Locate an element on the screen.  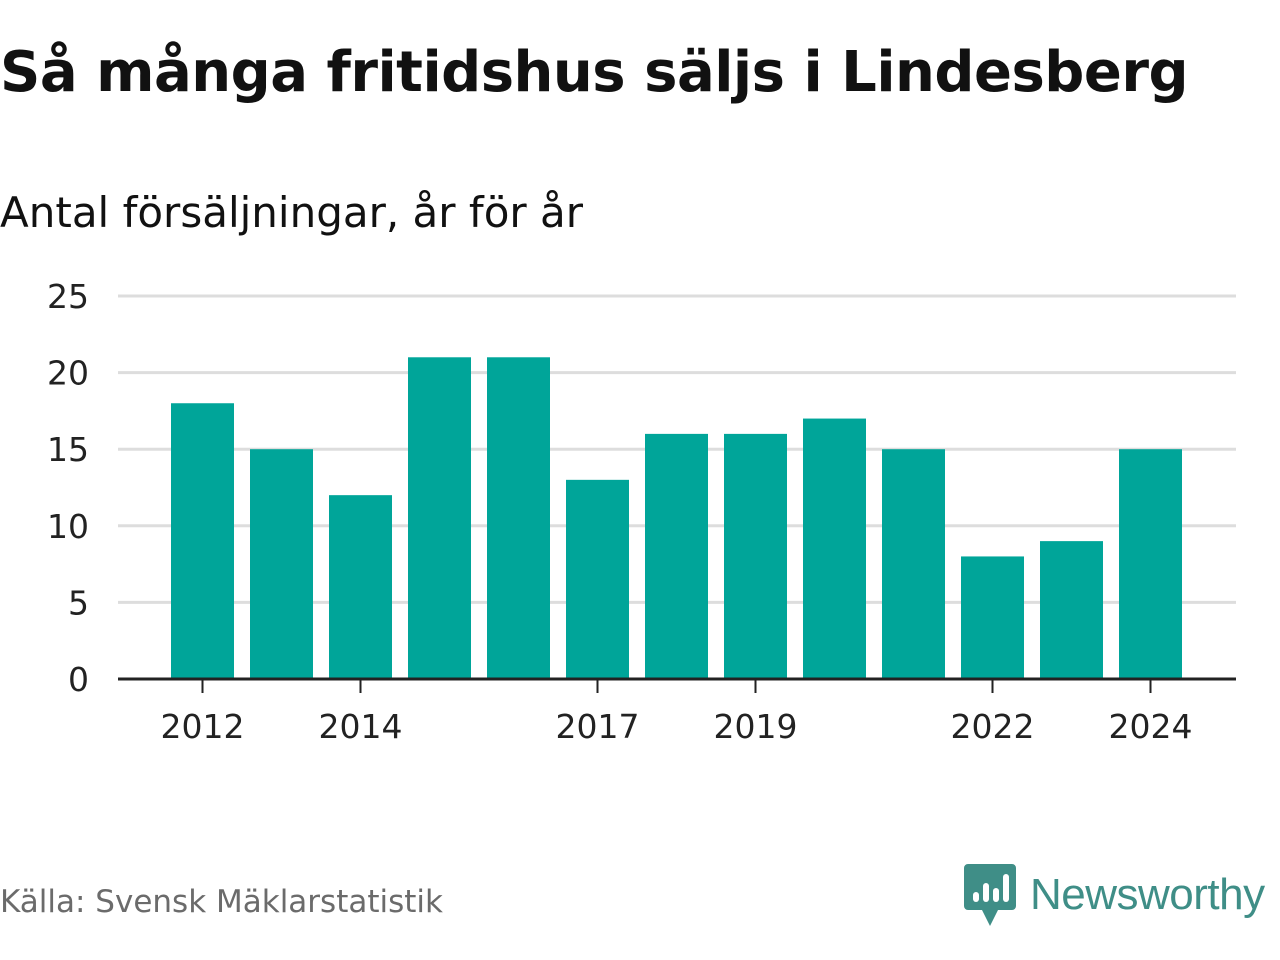
y-axis-tick-labels: 0 5 10 15 20 25 is located at coordinates (68, 488).